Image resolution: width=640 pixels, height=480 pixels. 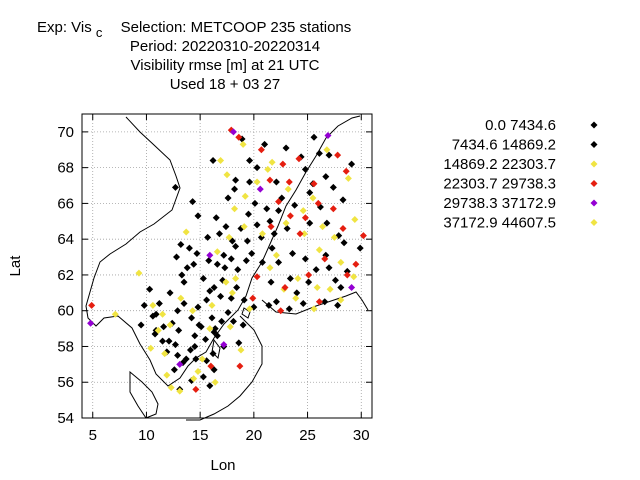 I want to click on finland-coastline, so click(x=315, y=303).